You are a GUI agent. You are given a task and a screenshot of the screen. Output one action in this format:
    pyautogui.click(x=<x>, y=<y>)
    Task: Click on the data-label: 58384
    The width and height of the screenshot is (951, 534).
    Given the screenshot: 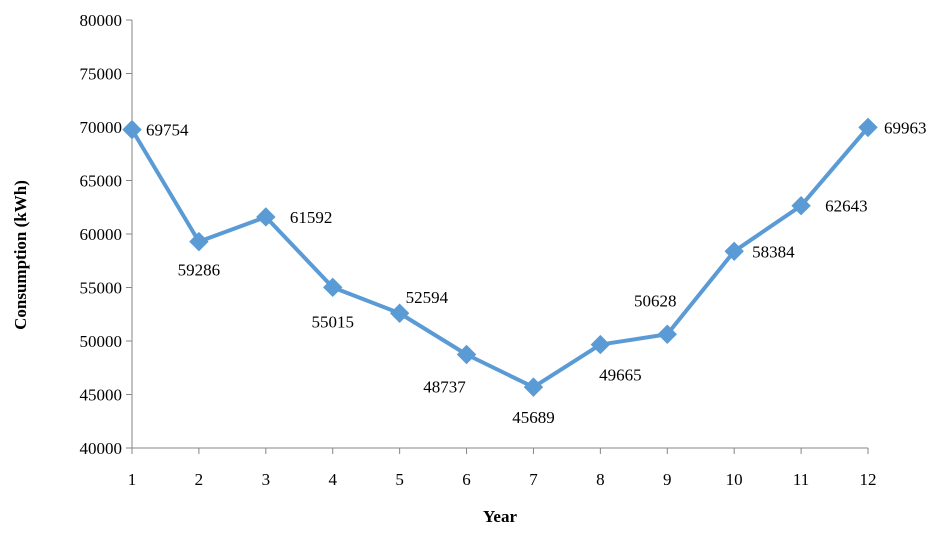 What is the action you would take?
    pyautogui.click(x=773, y=251)
    